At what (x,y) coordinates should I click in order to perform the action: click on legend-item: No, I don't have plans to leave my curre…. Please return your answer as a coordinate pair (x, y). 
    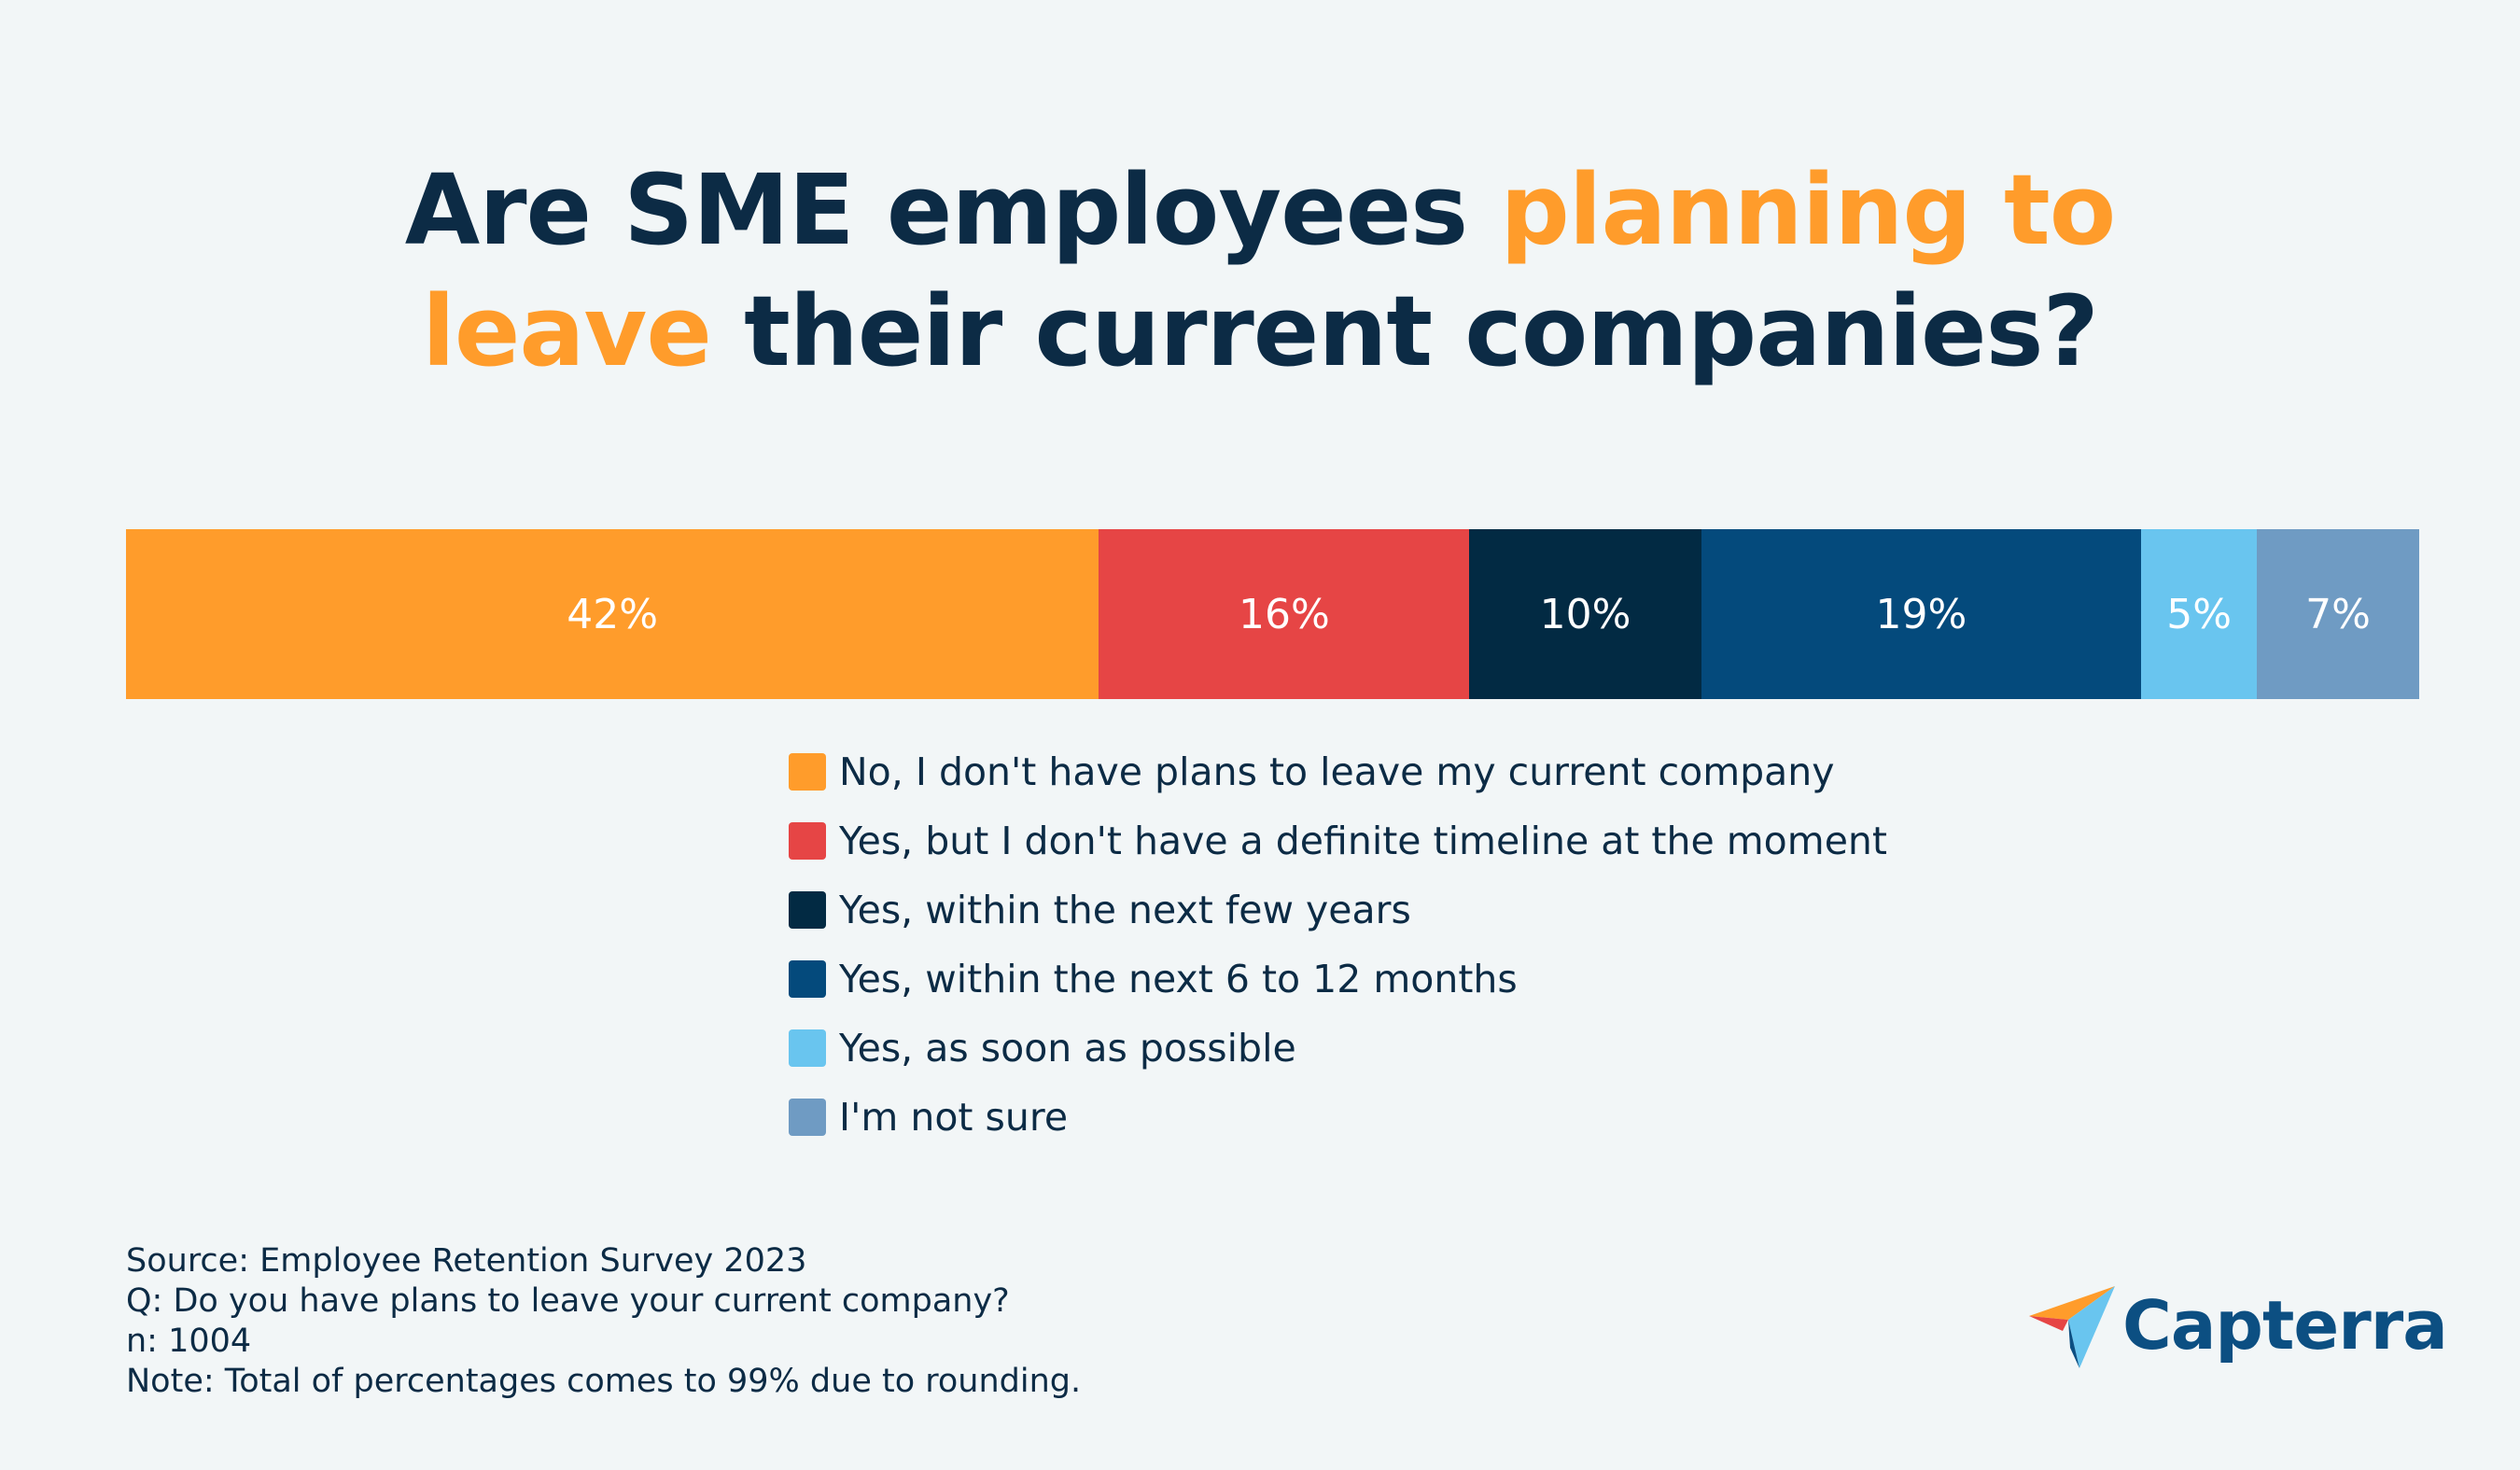
    Looking at the image, I should click on (1338, 771).